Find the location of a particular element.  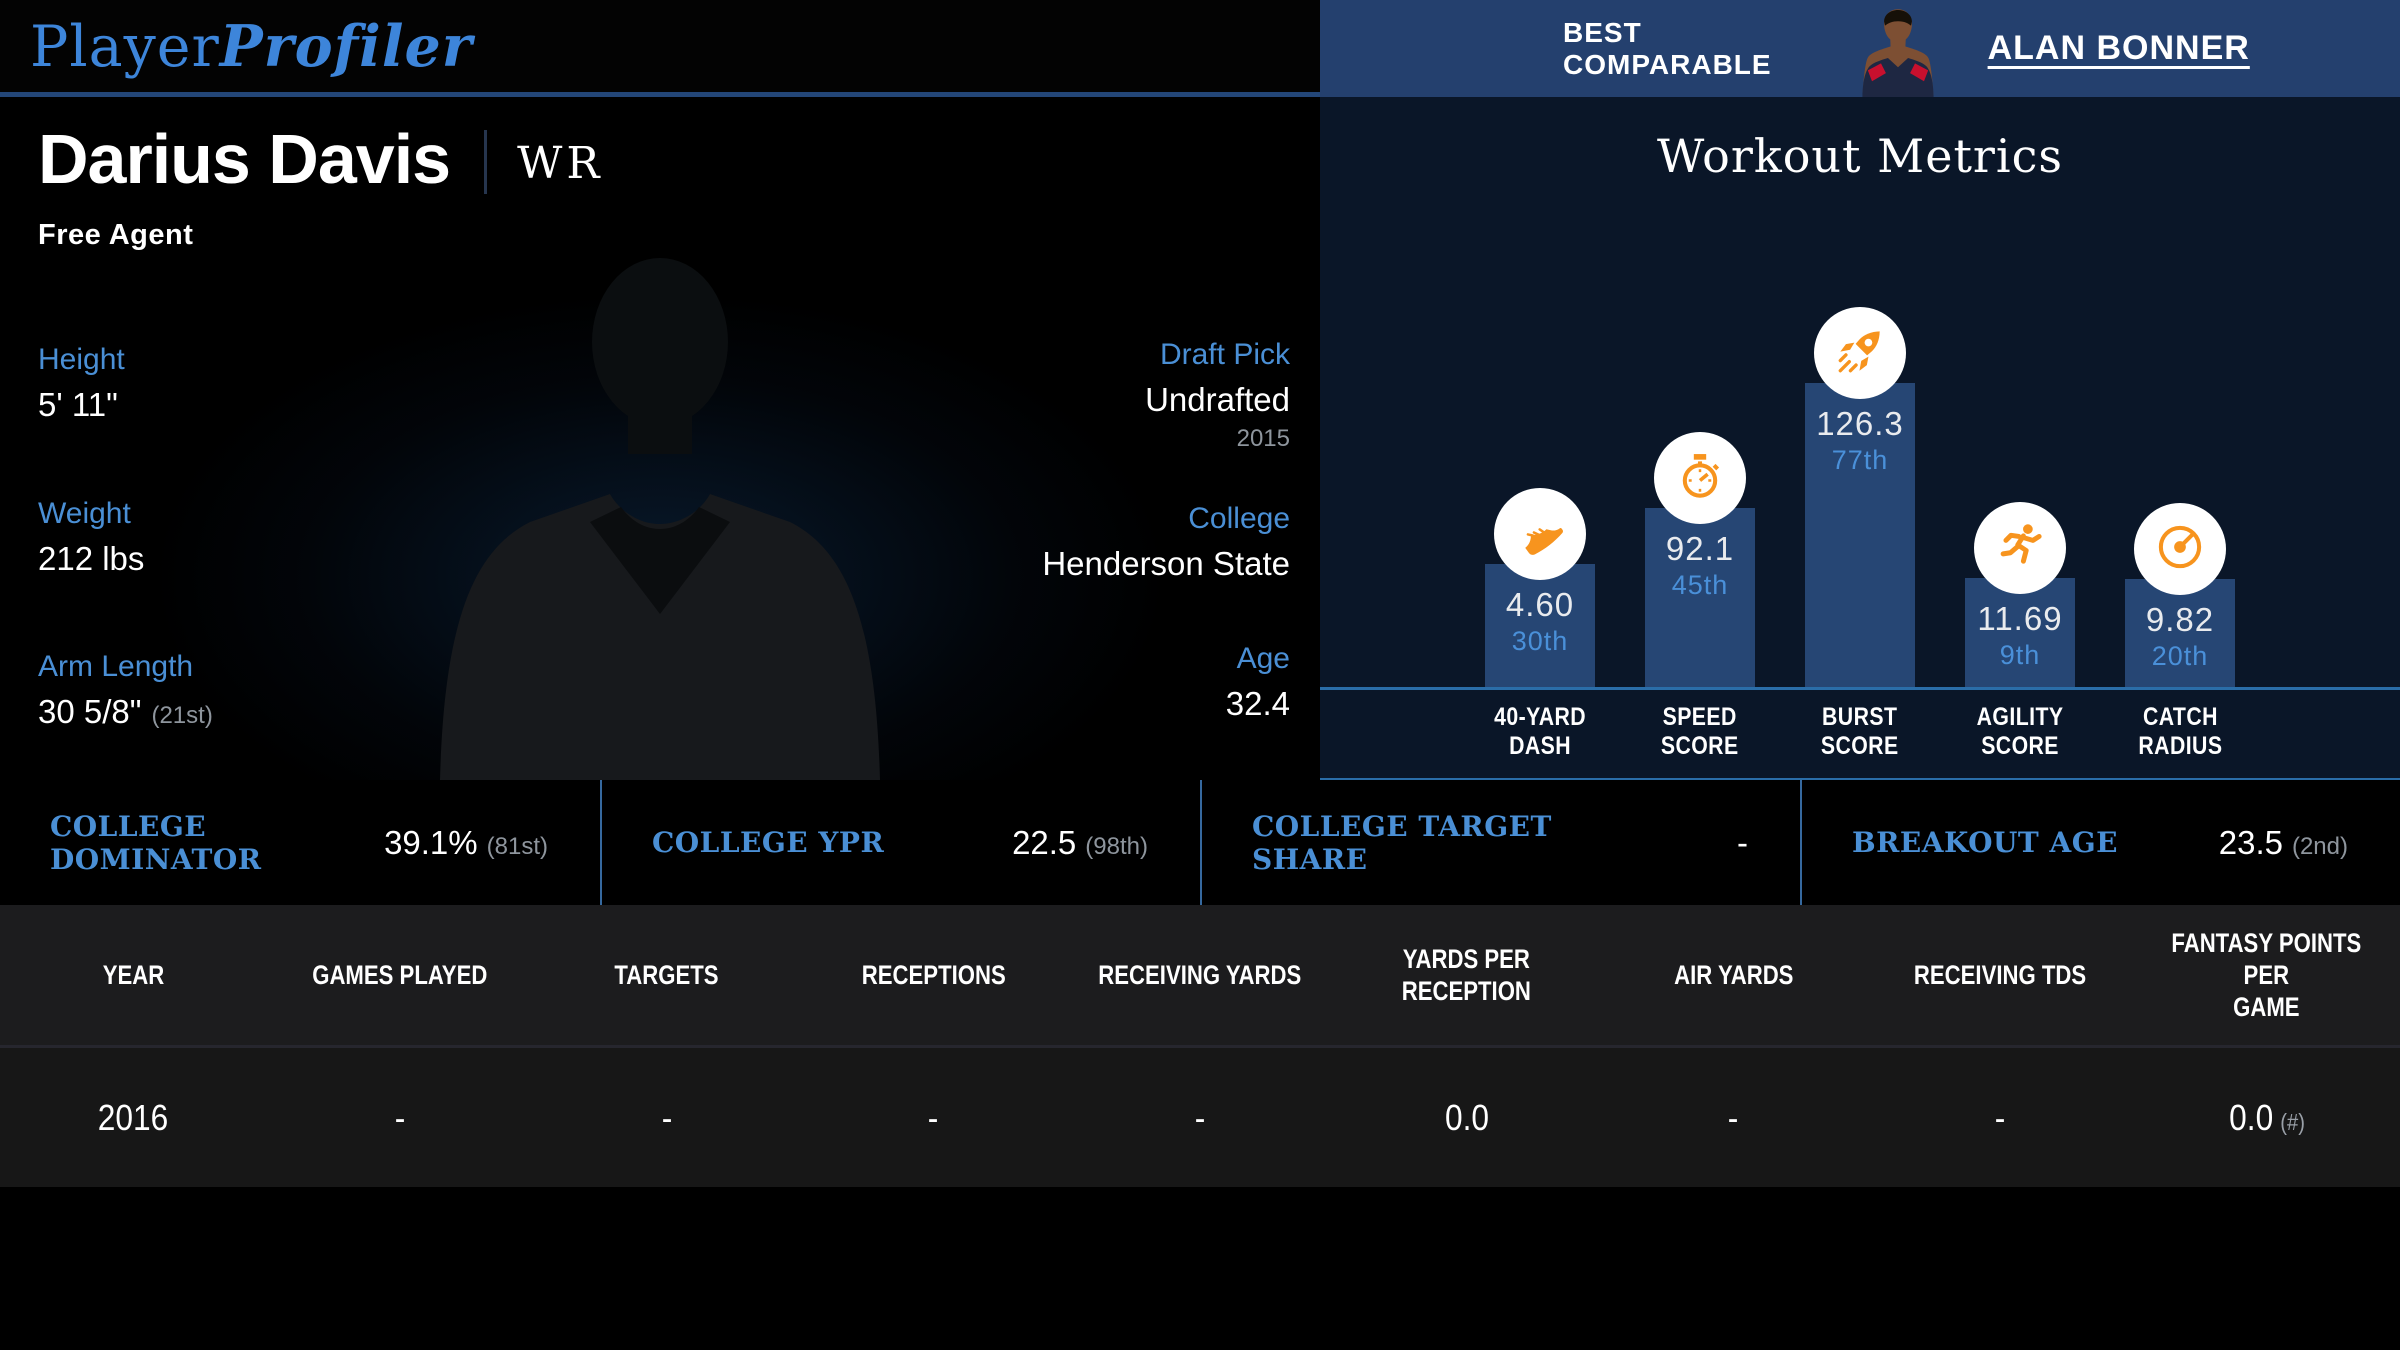

axis-label-text: CATCH RADIUS is located at coordinates (2180, 731).